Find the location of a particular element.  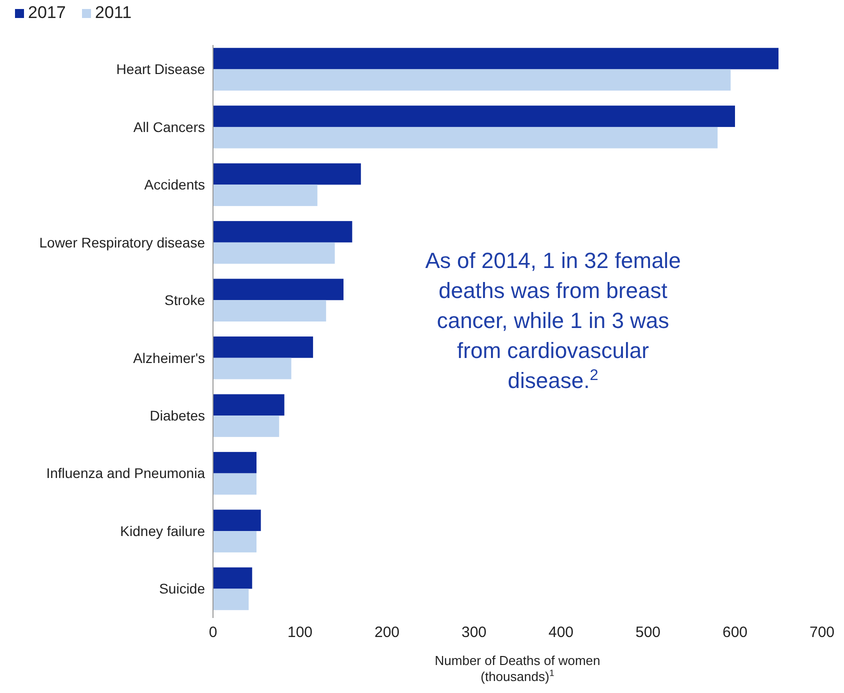

x-tick-label: 300 is located at coordinates (474, 632).